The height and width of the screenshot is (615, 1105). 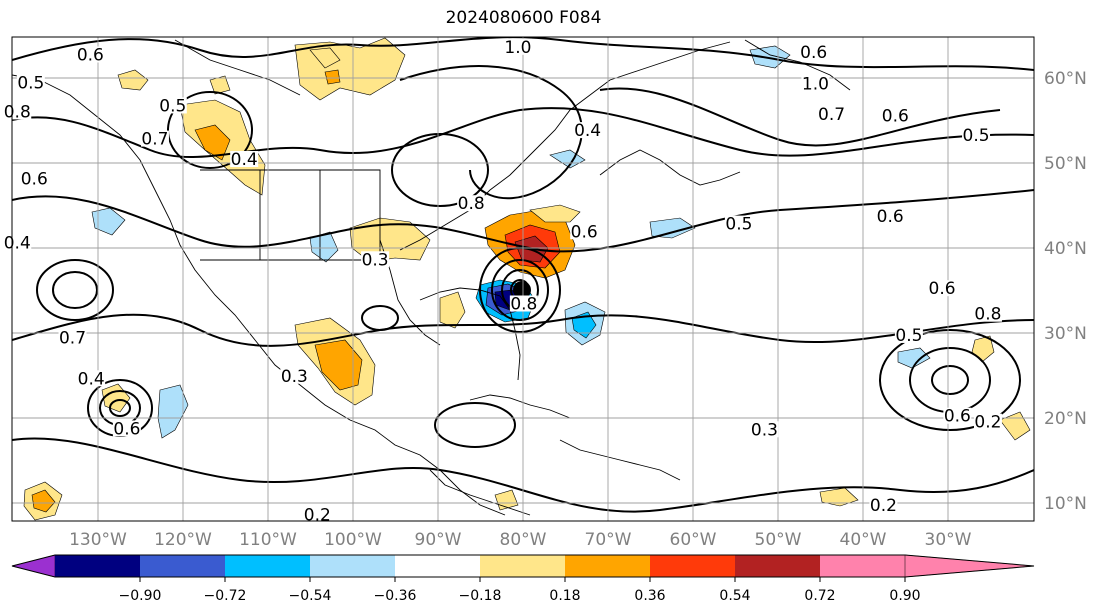 I want to click on colorbar-tick-label: −0.72, so click(x=225, y=596).